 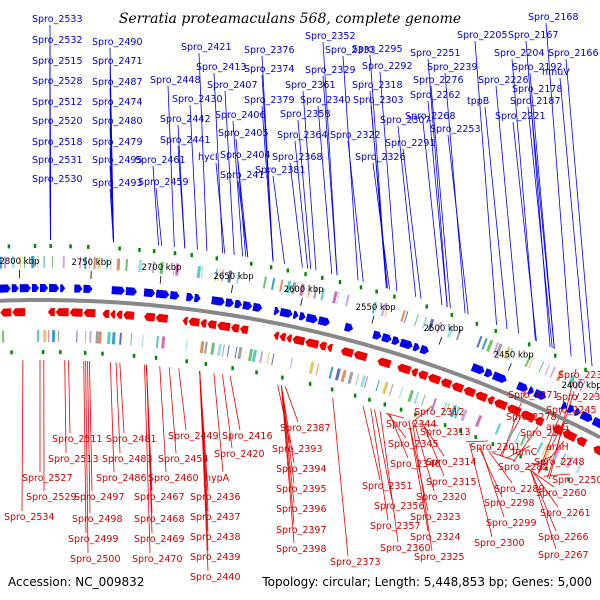 I want to click on forward-gene-label: Spro_2364, so click(x=302, y=135).